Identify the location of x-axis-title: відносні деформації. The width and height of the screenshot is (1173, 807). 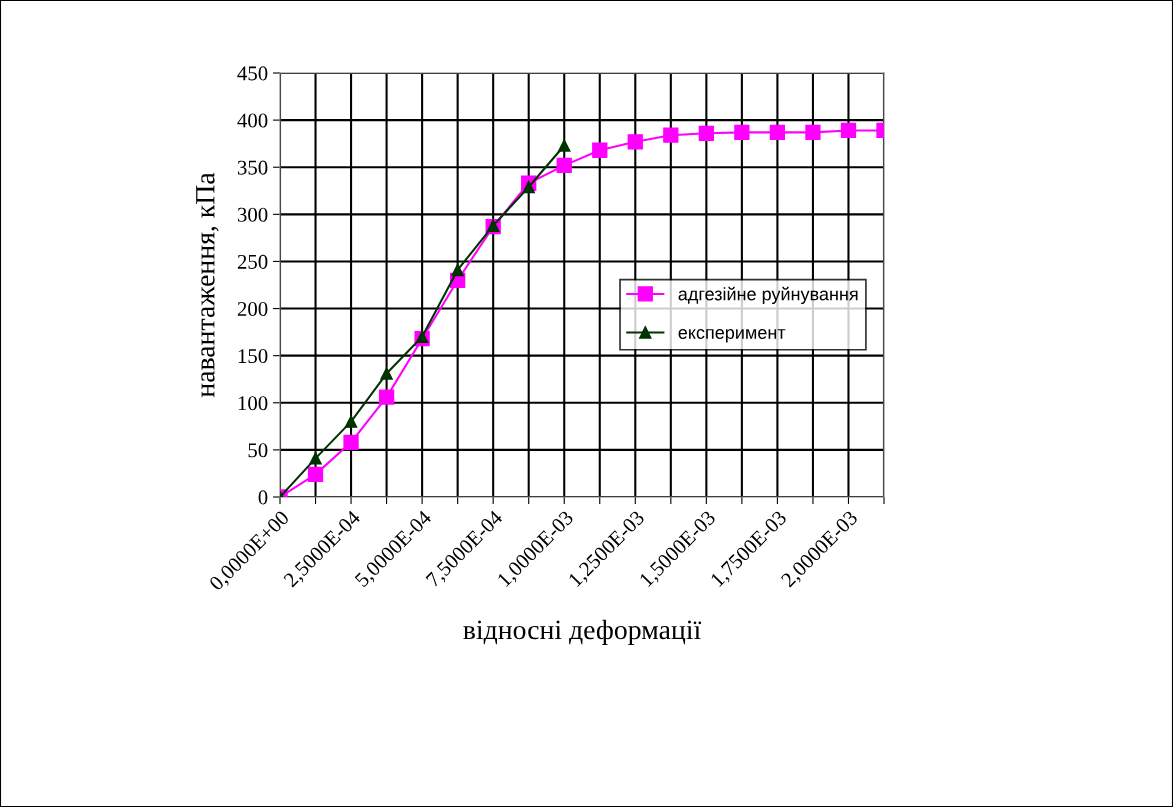
(582, 632).